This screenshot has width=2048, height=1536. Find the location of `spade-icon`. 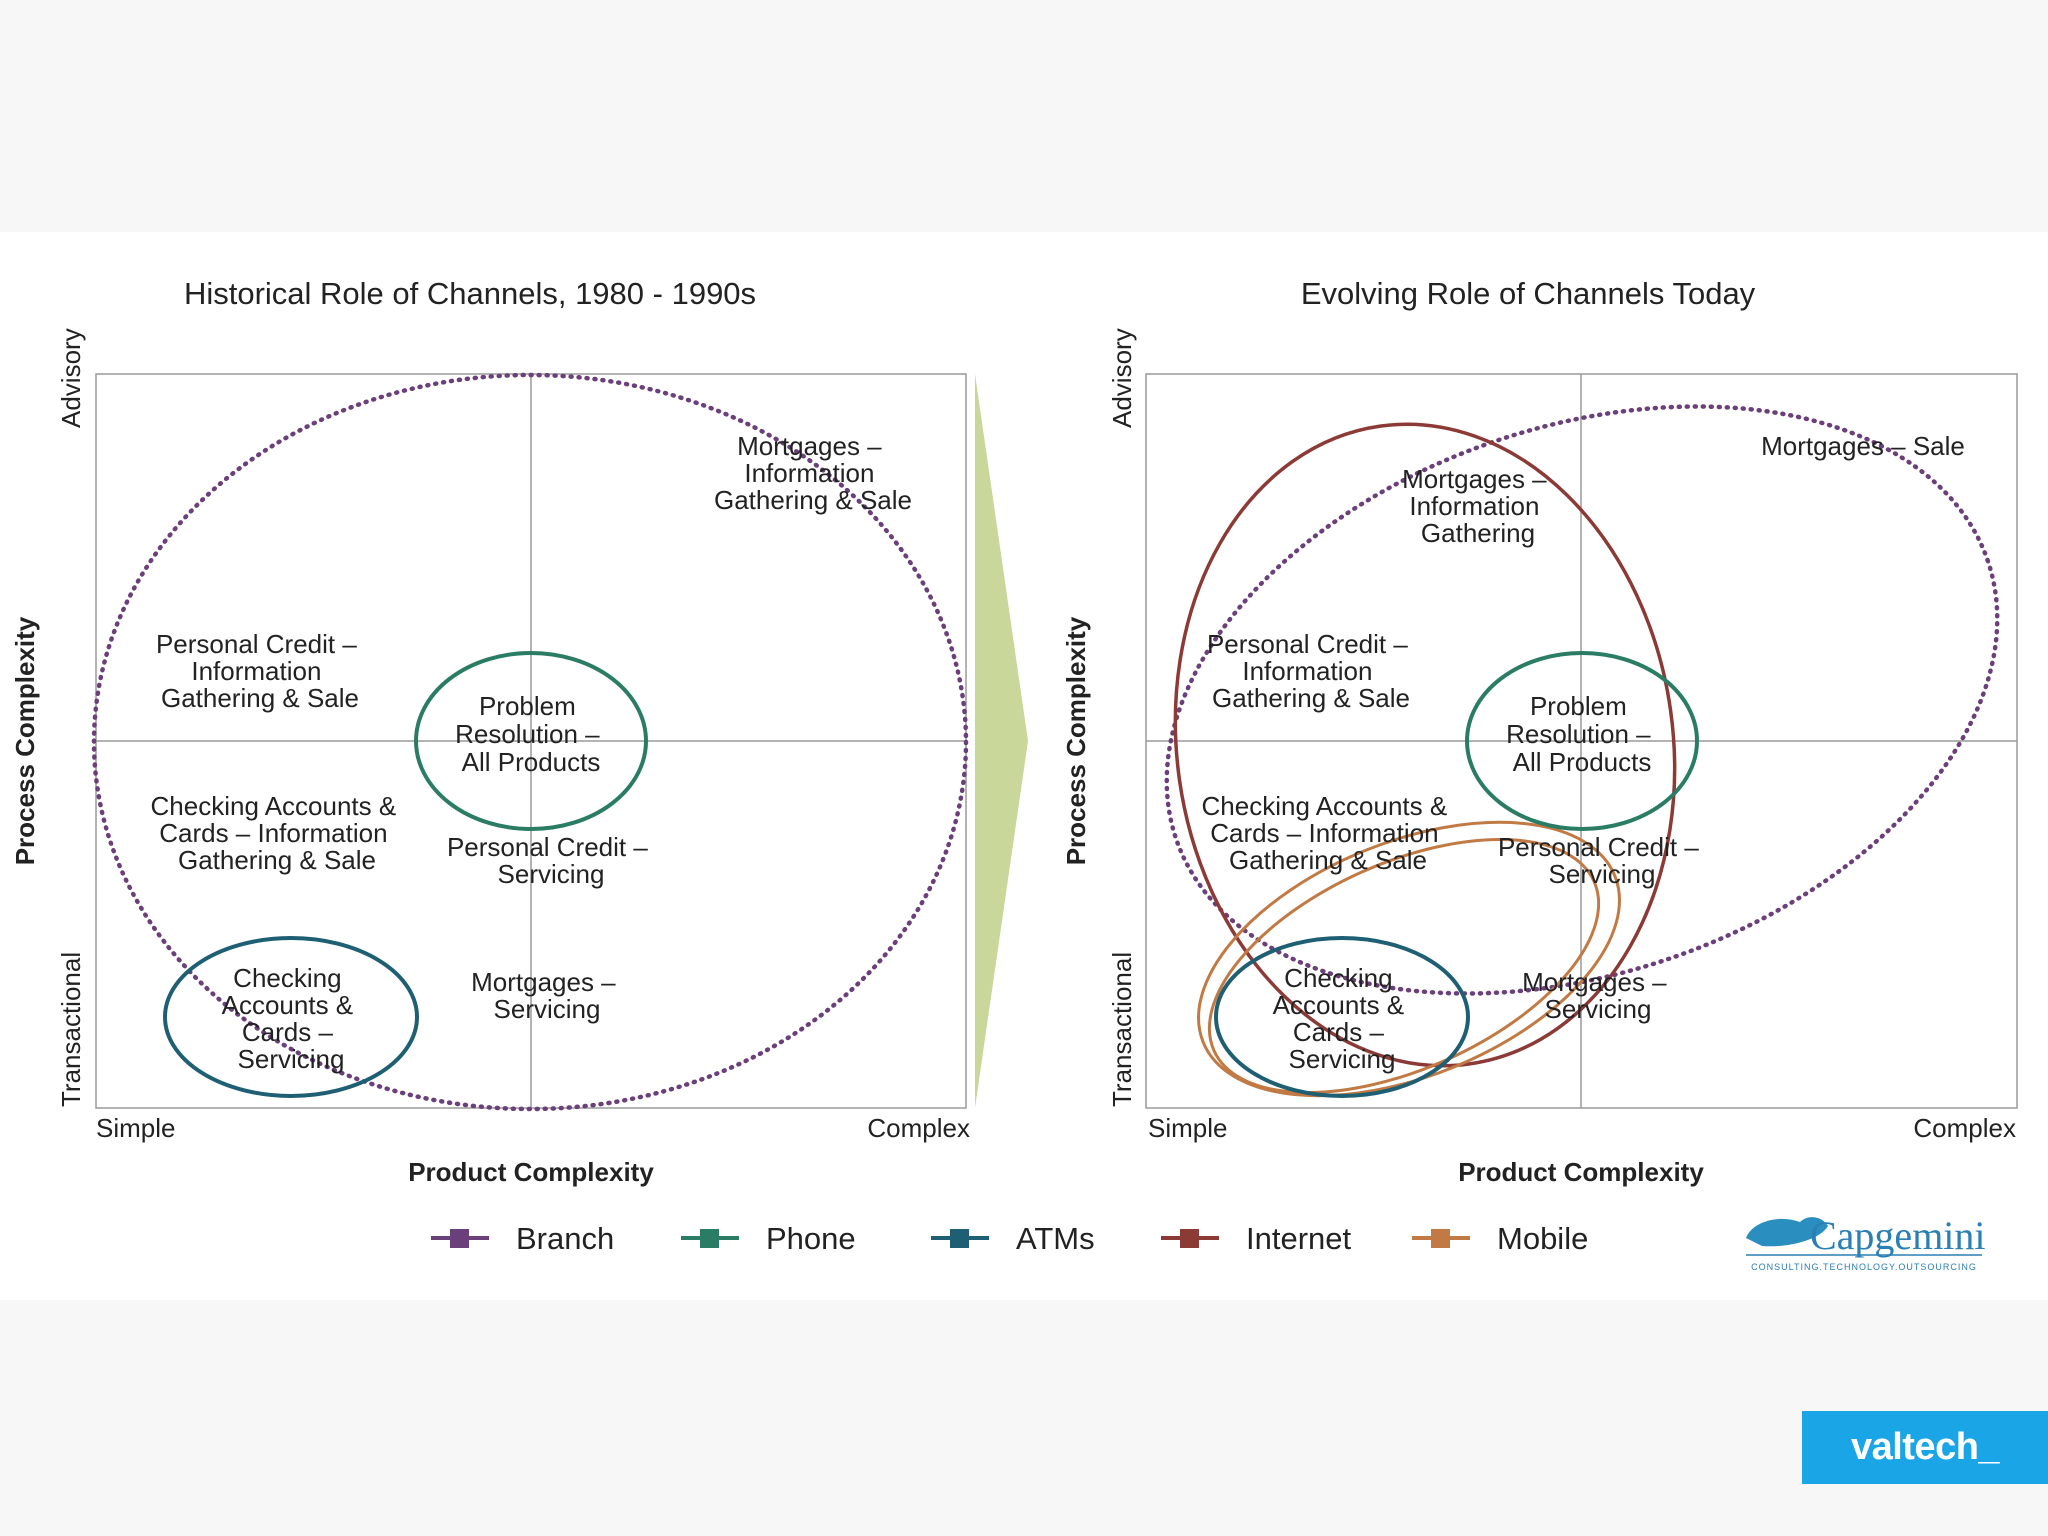

spade-icon is located at coordinates (1787, 1232).